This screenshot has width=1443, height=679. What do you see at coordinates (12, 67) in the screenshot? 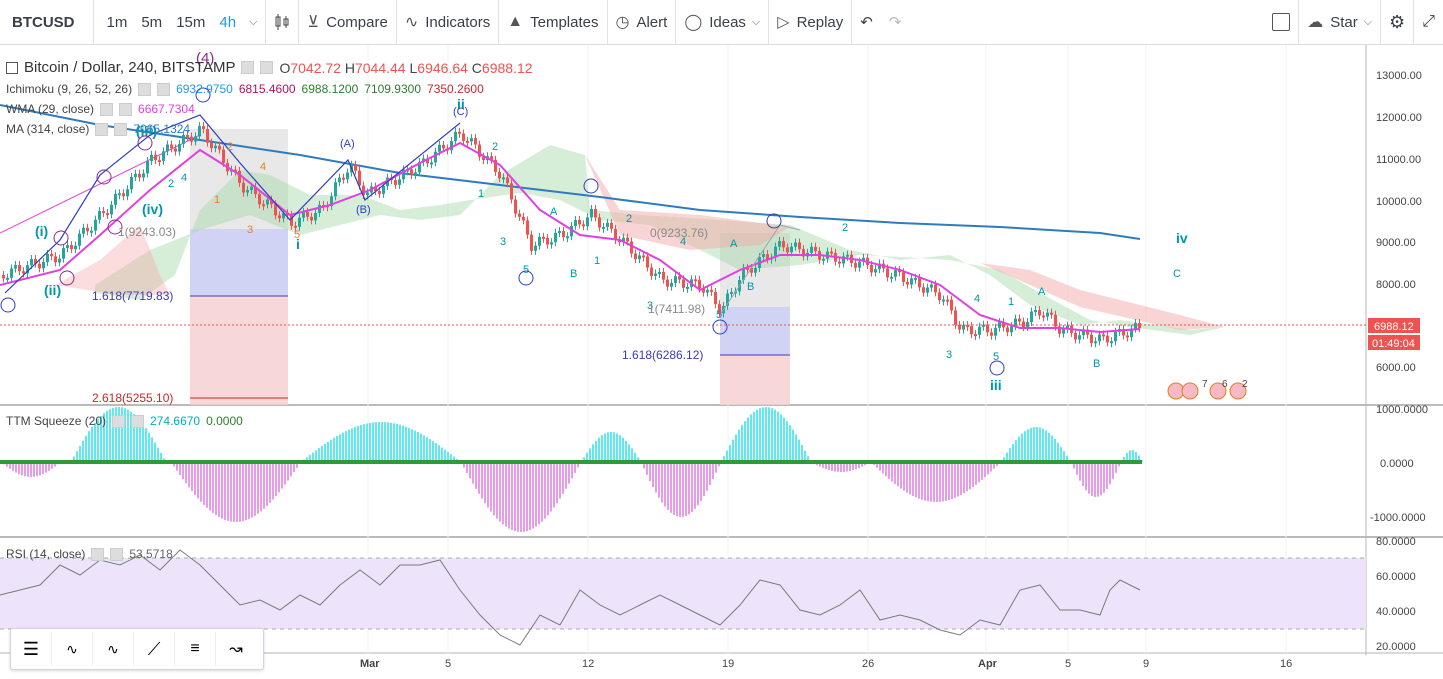
I see `collapse-legend-icon` at bounding box center [12, 67].